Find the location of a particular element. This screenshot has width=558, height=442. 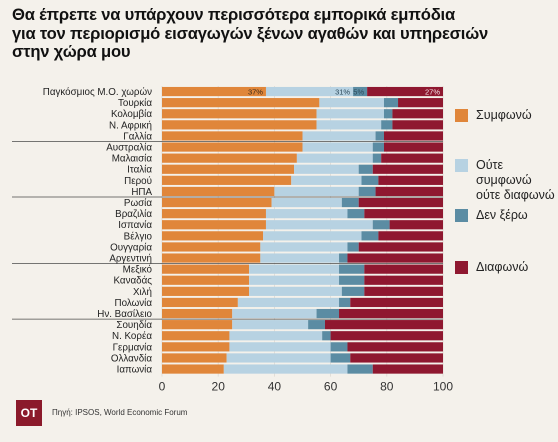

category-label: Ην. Βασίλειο is located at coordinates (124, 314).